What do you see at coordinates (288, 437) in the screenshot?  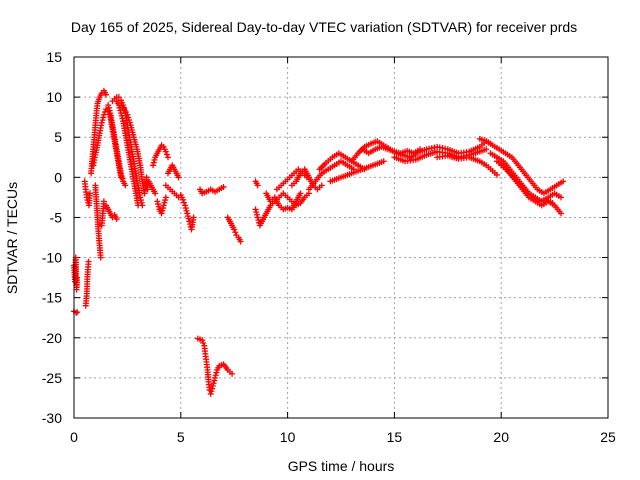 I see `x-tick-label: 10` at bounding box center [288, 437].